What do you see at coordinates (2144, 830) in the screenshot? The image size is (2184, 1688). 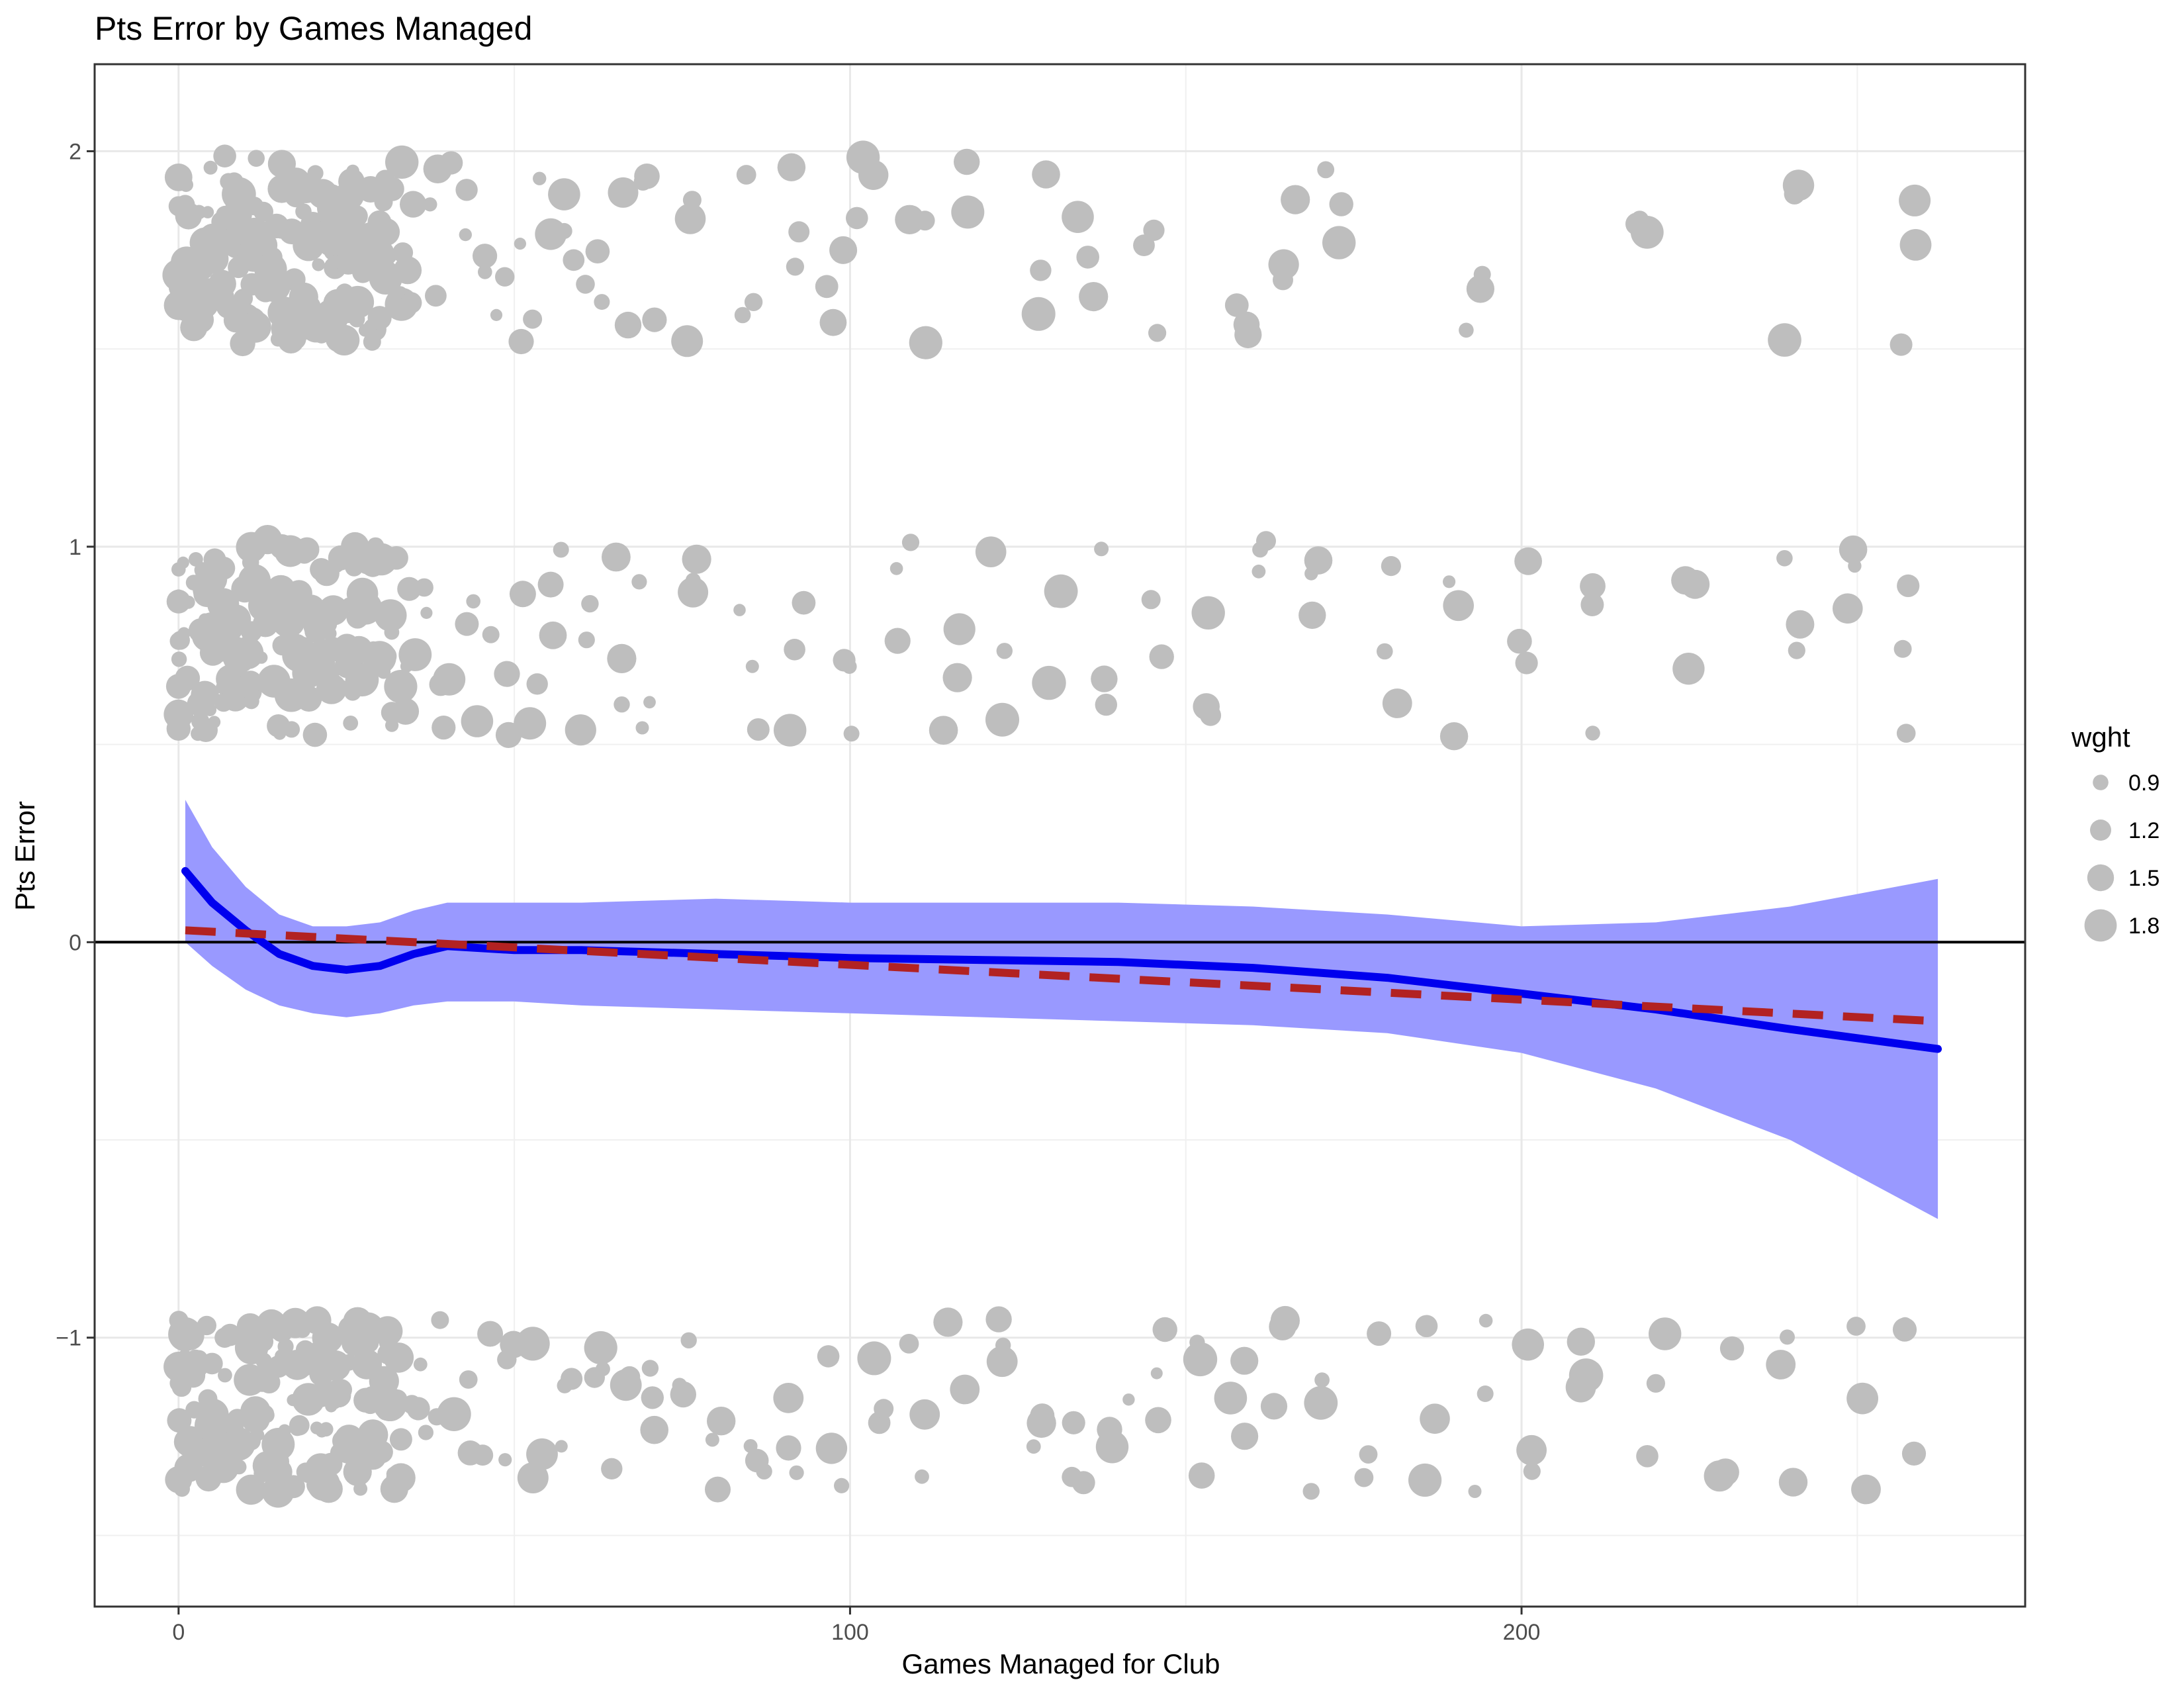 I see `legend-label: 1.2` at bounding box center [2144, 830].